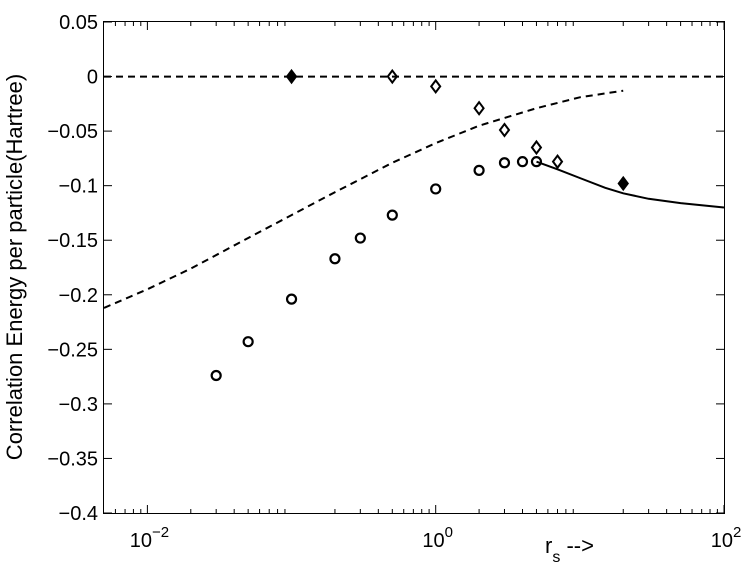 The width and height of the screenshot is (750, 571). Describe the element at coordinates (14, 267) in the screenshot. I see `y-axis-label: Correlation Energy per particle(Hartree)` at that location.